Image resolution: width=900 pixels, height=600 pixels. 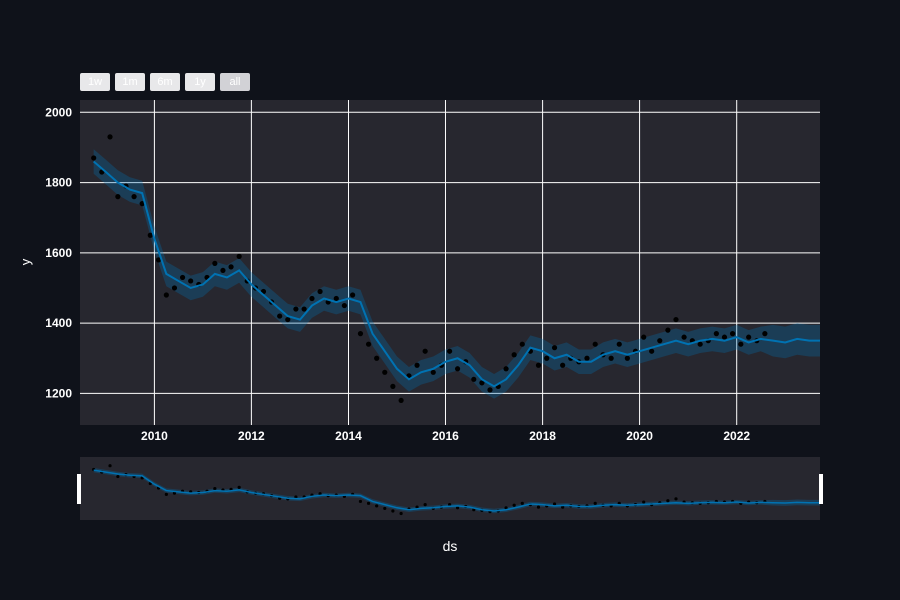 What do you see at coordinates (58, 252) in the screenshot?
I see `y-tick-labels: 1200 1400 1600 1800 2000` at bounding box center [58, 252].